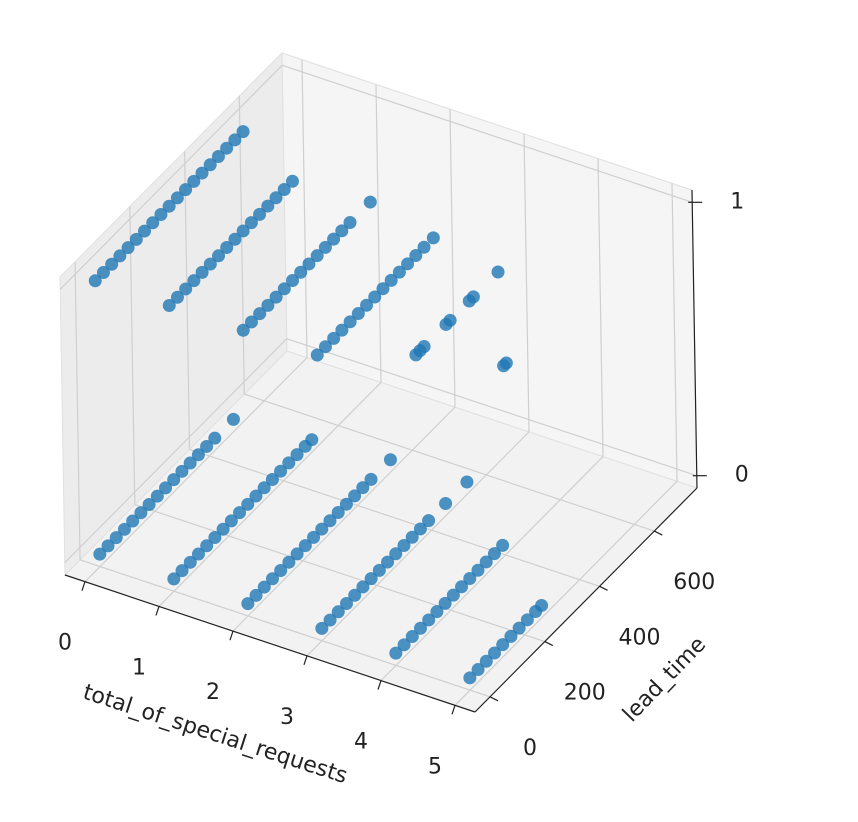 The width and height of the screenshot is (858, 822). What do you see at coordinates (494, 699) in the screenshot?
I see `y-tick` at bounding box center [494, 699].